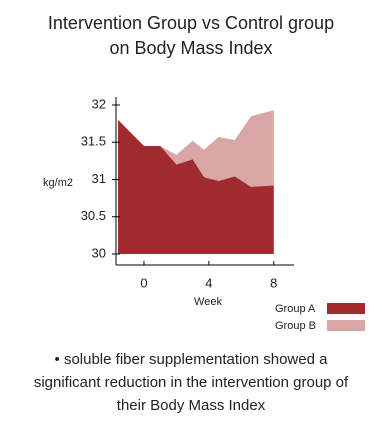 The width and height of the screenshot is (382, 430). I want to click on chart-title: Intervention Group vs Control group, so click(191, 23).